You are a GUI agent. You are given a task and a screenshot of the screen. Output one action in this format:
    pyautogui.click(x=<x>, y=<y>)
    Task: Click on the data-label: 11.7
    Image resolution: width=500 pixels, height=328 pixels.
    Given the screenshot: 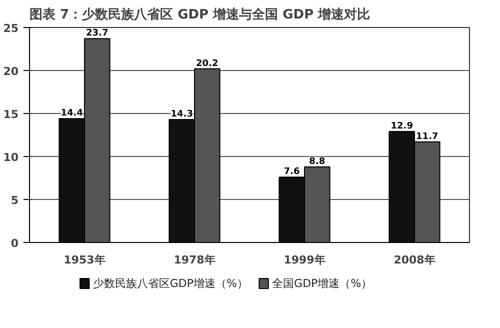 What is the action you would take?
    pyautogui.click(x=427, y=137)
    